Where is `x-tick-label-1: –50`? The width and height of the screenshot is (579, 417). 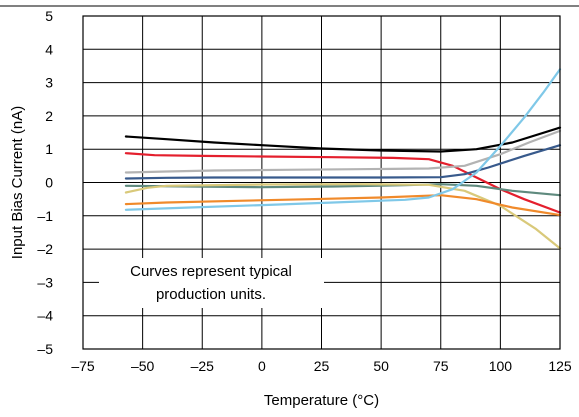
x-tick-label-1: –50 is located at coordinates (143, 366).